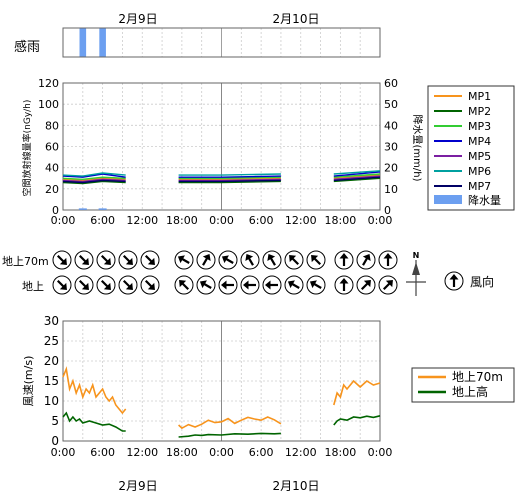  What do you see at coordinates (341, 452) in the screenshot?
I see `wind-speed-x-tick: 18:00` at bounding box center [341, 452].